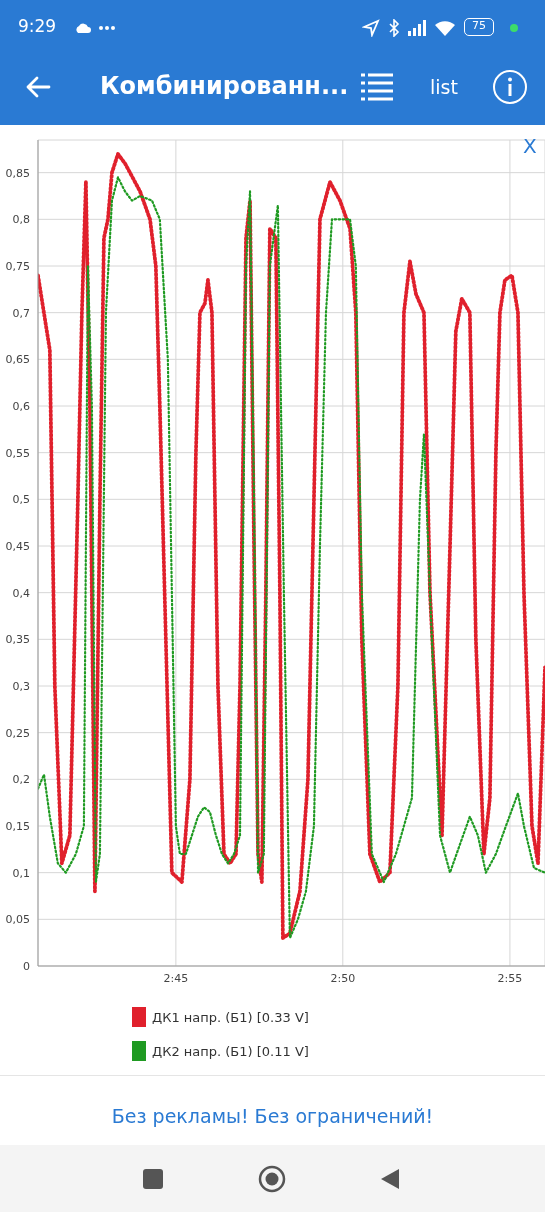  I want to click on y-tick-label: 0,4, so click(21, 593).